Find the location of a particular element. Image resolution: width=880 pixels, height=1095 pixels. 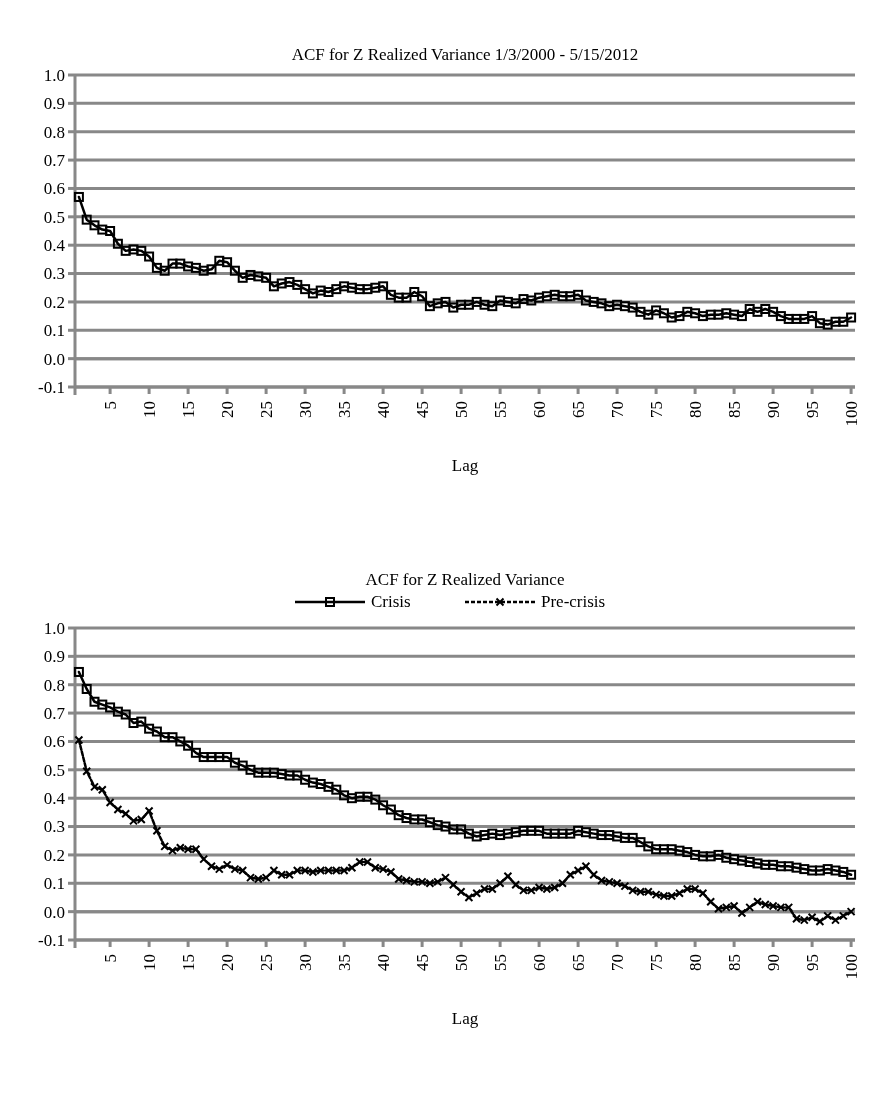

chart-title: ACF for Z Realized Variance is located at coordinates (465, 579).